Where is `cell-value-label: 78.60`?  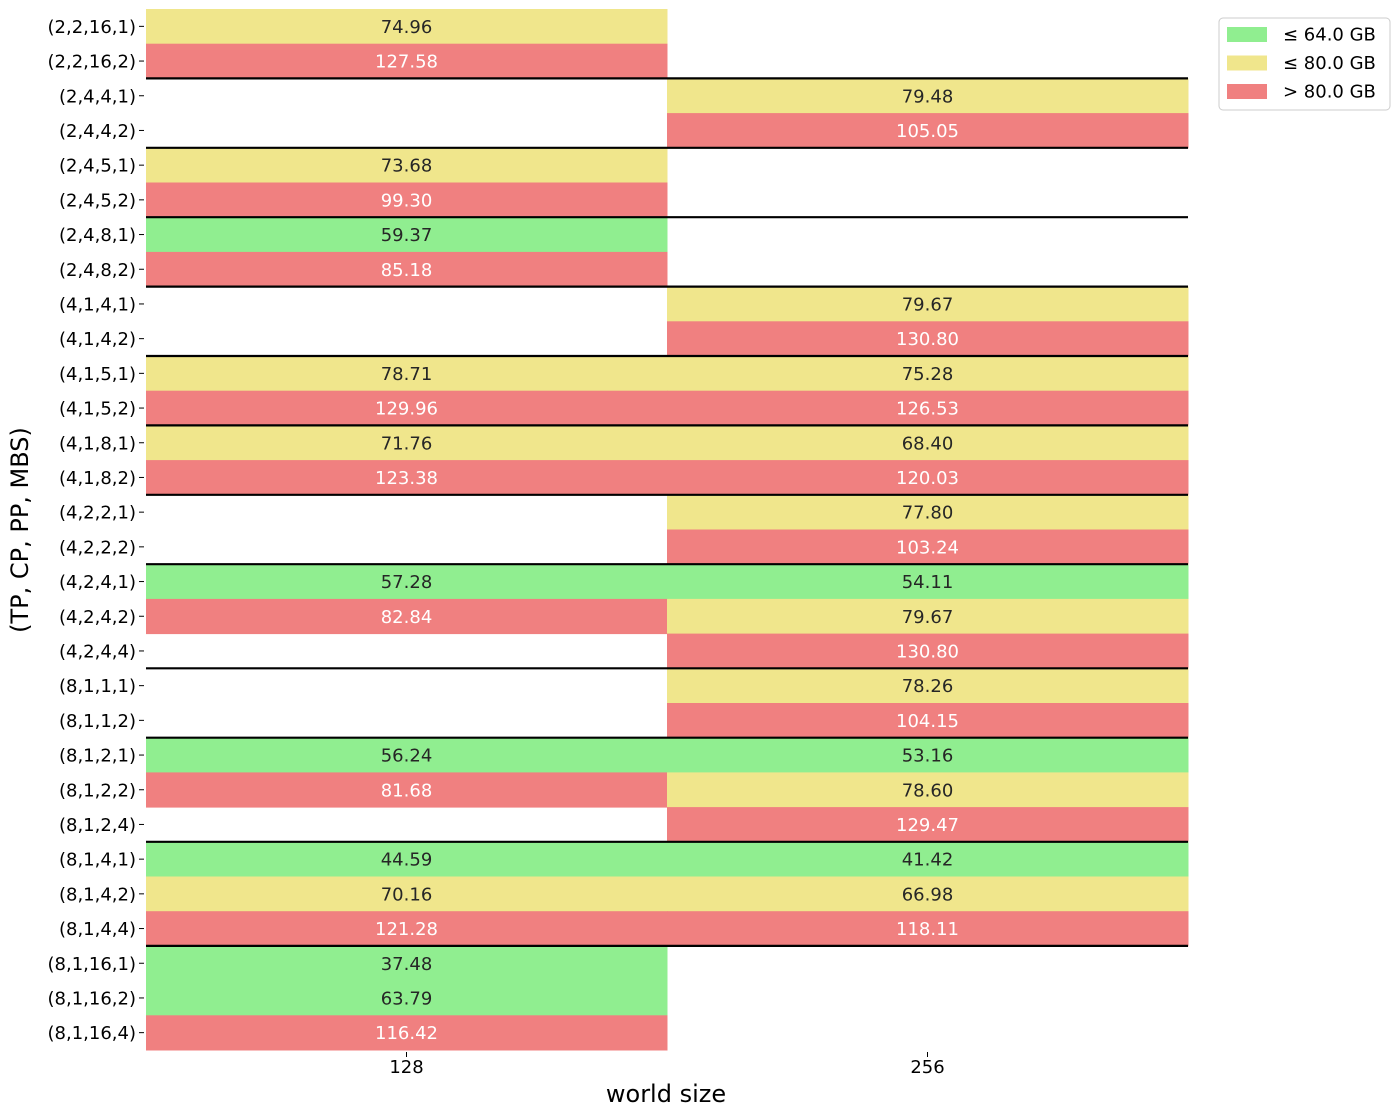 cell-value-label: 78.60 is located at coordinates (928, 790).